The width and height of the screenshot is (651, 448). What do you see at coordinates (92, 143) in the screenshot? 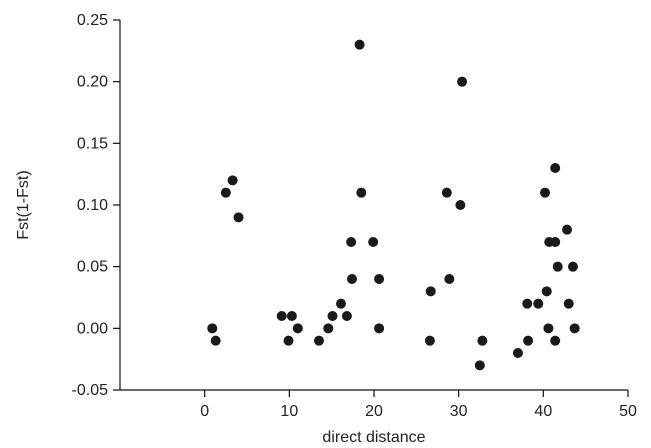
I see `y-tick-label: 0.15` at bounding box center [92, 143].